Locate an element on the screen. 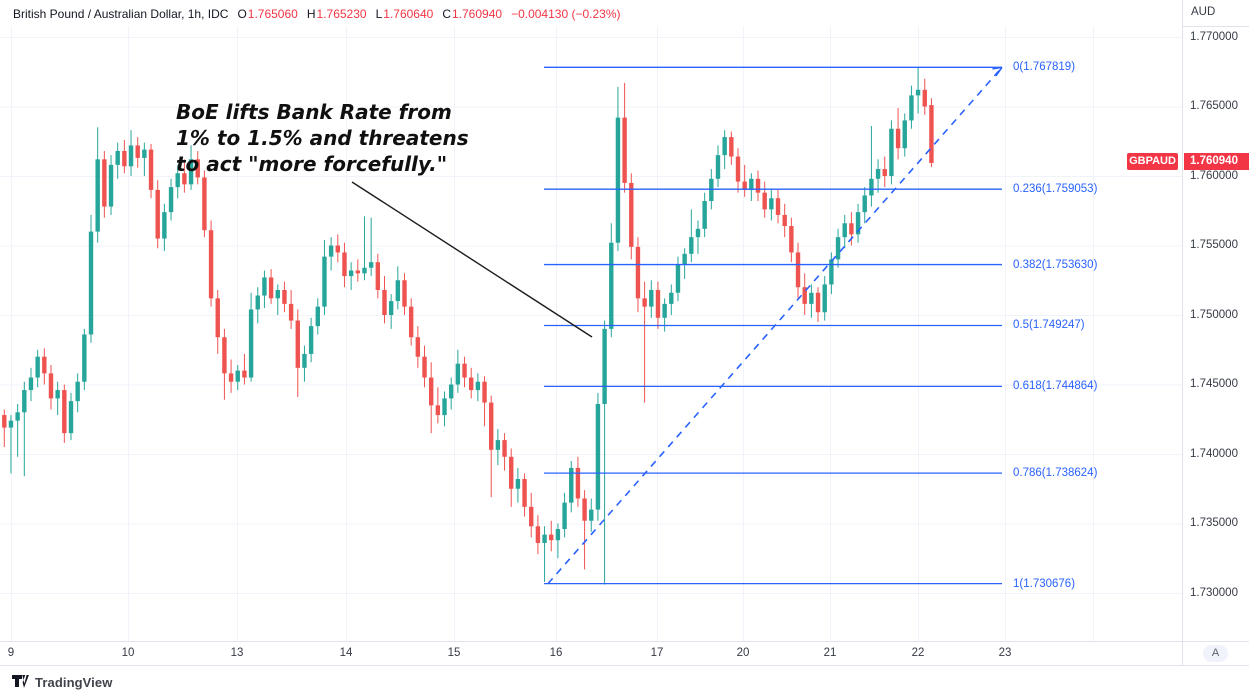 The image size is (1249, 698). fib-level-label: 0.618(1.744864) is located at coordinates (1055, 386).